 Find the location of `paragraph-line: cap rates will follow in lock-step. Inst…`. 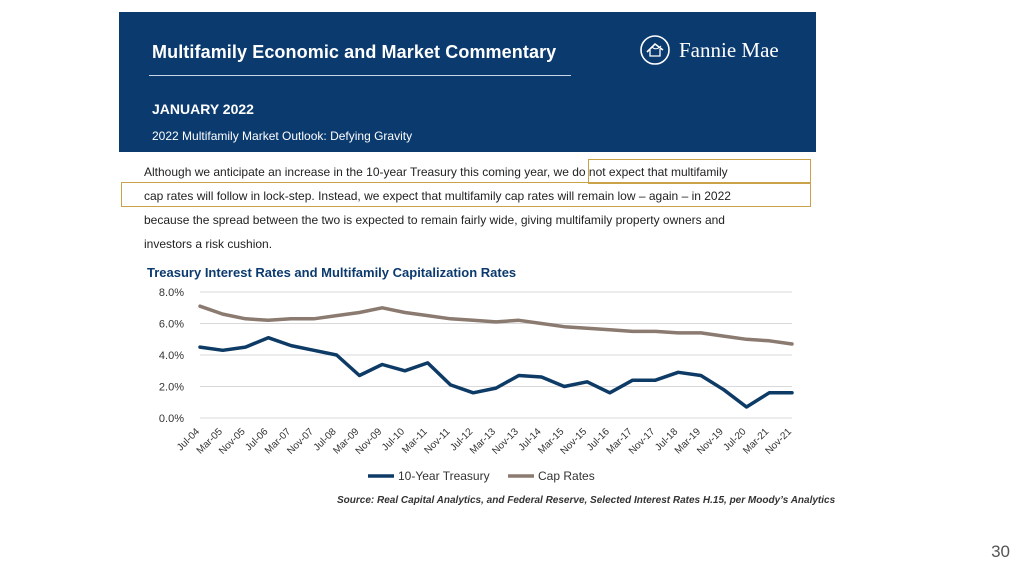

paragraph-line: cap rates will follow in lock-step. Inst… is located at coordinates (437, 196).